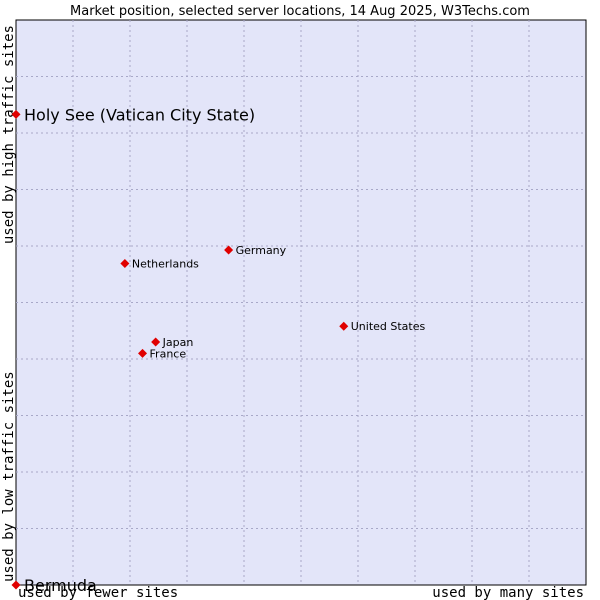 Image resolution: width=600 pixels, height=600 pixels. I want to click on marker-united-states, so click(344, 326).